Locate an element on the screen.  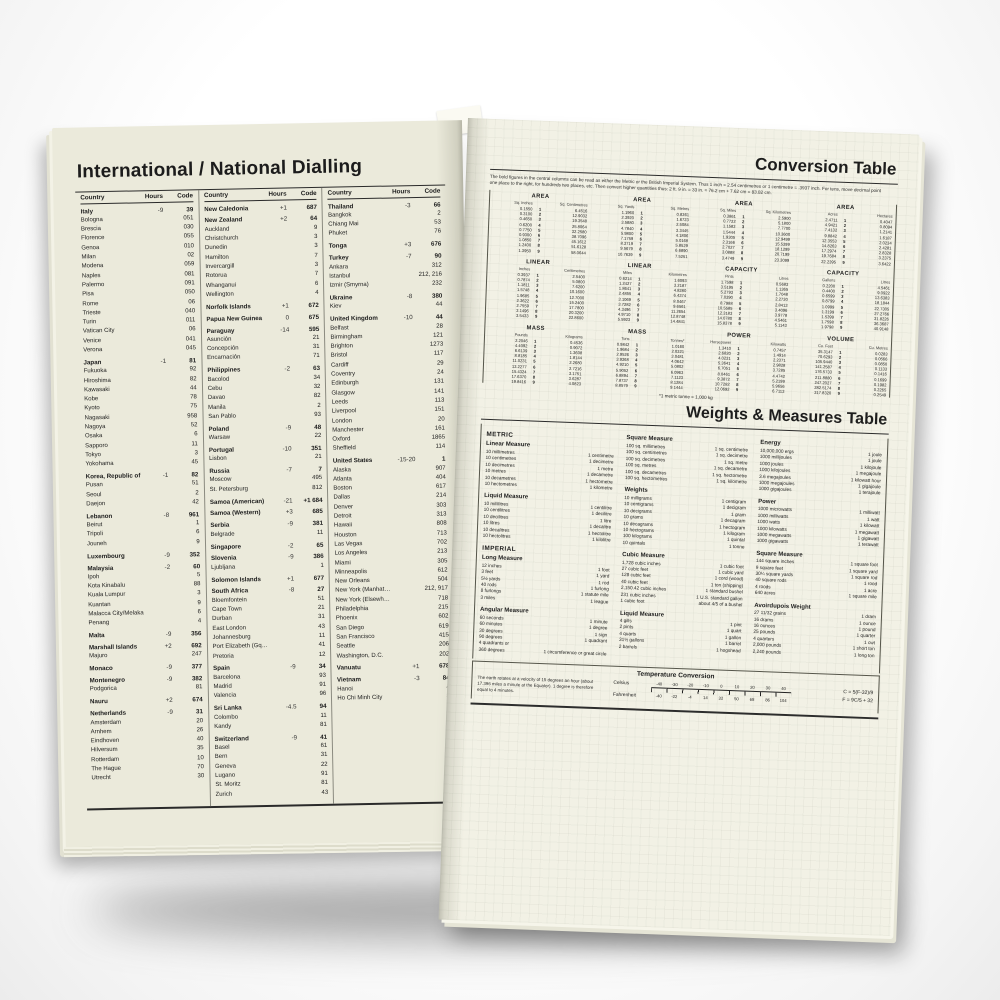
value-right: 58.0644 is located at coordinates (578, 252).